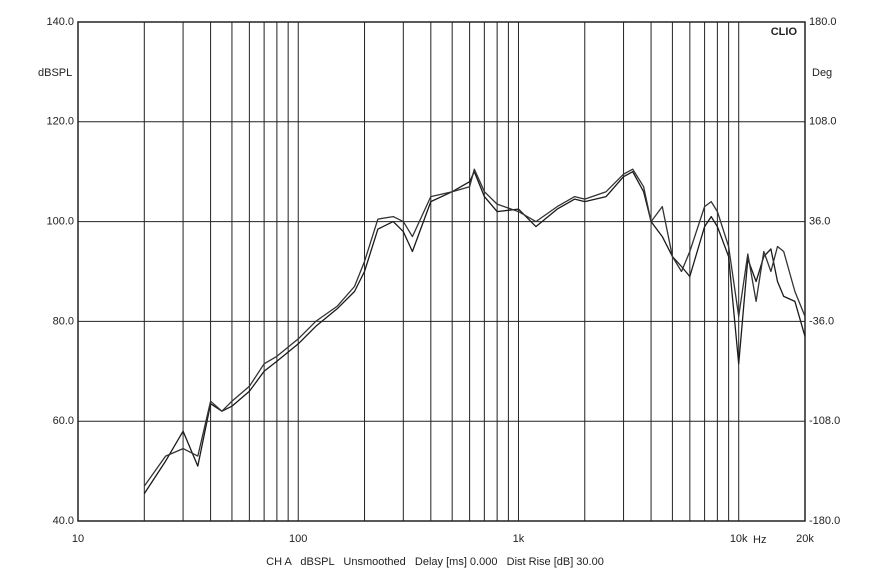  Describe the element at coordinates (784, 32) in the screenshot. I see `brand: CLIO` at that location.